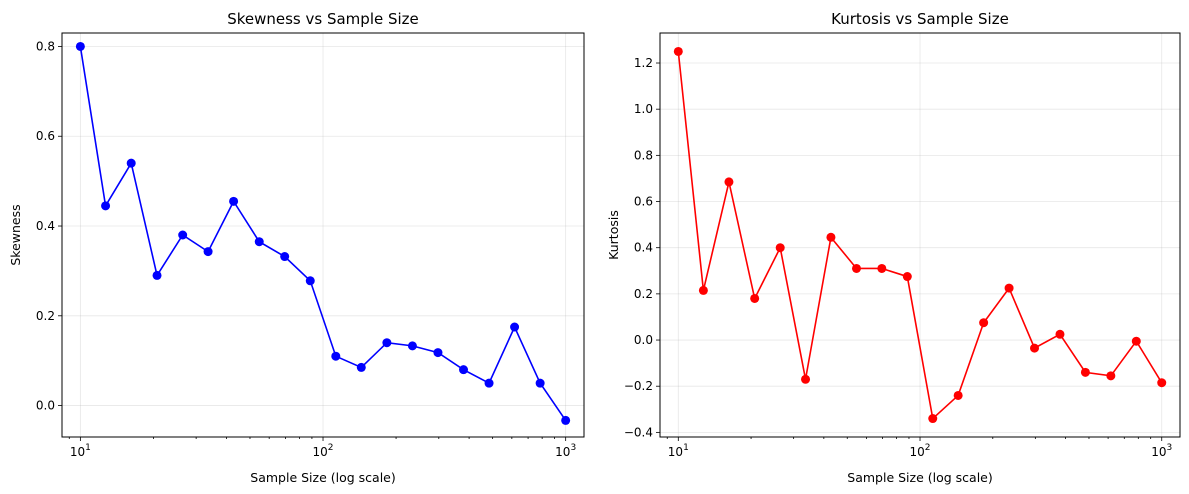 Image resolution: width=1189 pixels, height=494 pixels. What do you see at coordinates (323, 19) in the screenshot?
I see `chart-title: Skewness vs Sample Size` at bounding box center [323, 19].